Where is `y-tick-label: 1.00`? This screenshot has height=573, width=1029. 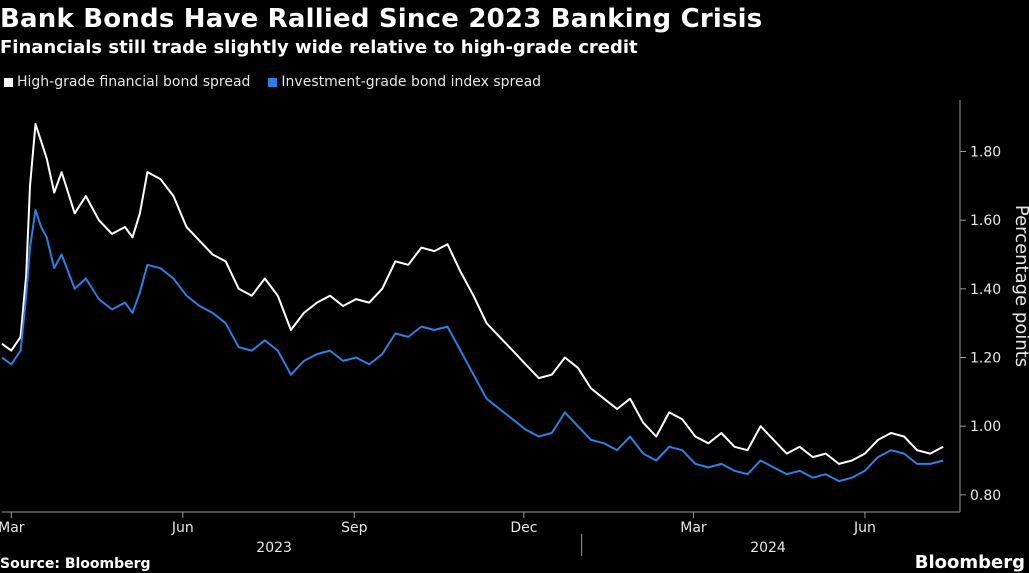
y-tick-label: 1.00 is located at coordinates (985, 427).